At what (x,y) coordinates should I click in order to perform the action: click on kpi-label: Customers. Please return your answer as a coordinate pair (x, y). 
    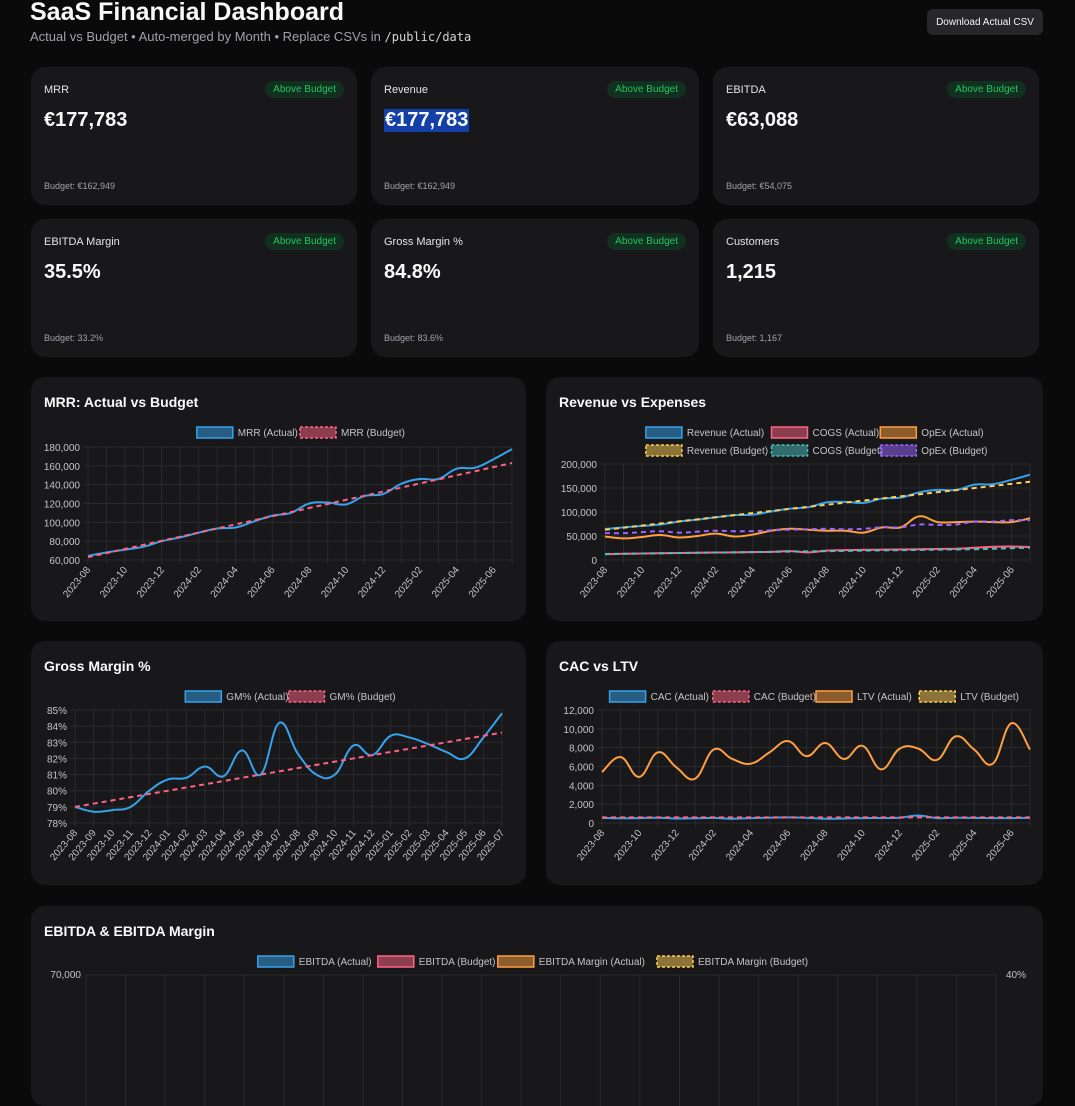
    Looking at the image, I should click on (753, 242).